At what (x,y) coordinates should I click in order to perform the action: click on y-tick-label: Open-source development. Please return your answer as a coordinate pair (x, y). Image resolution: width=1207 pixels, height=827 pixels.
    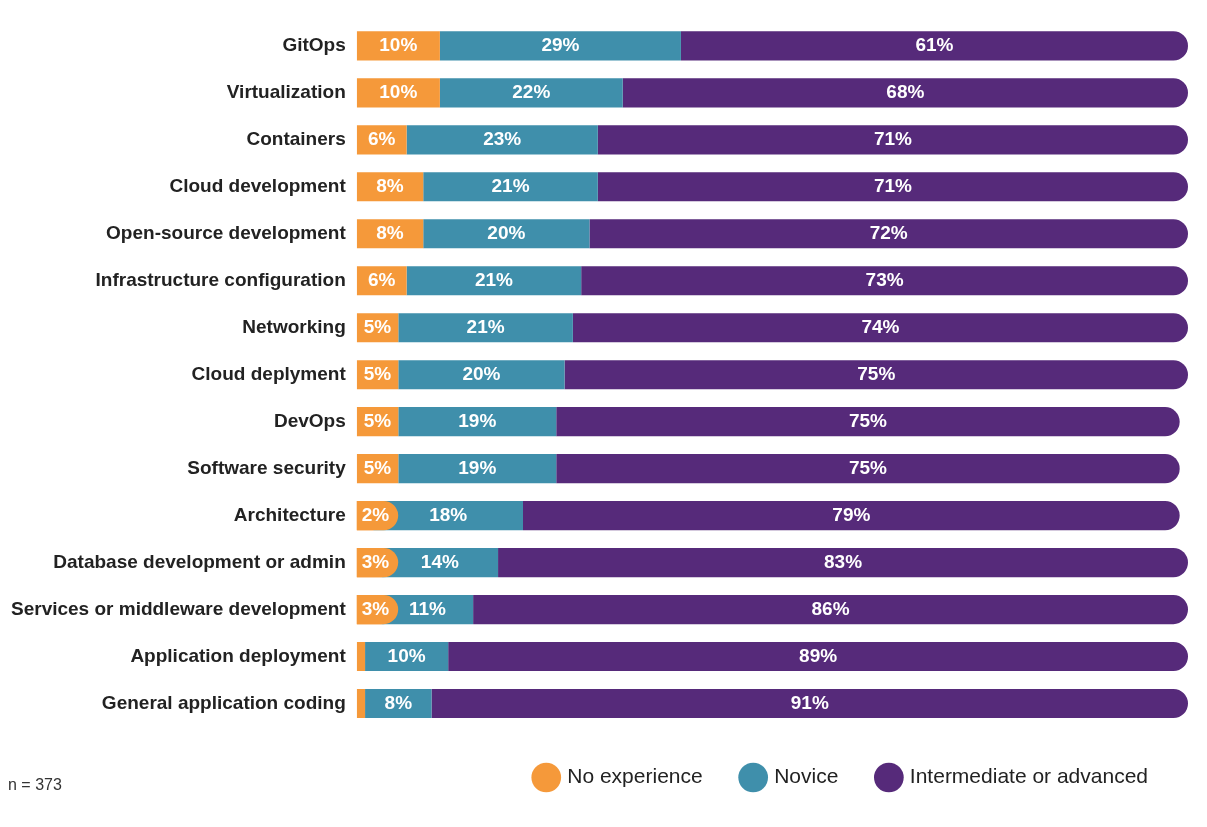
    Looking at the image, I should click on (226, 233).